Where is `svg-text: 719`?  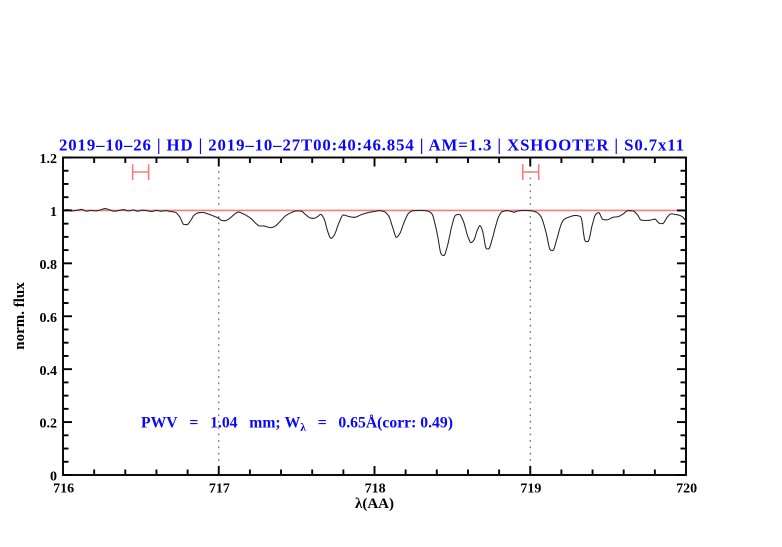 svg-text: 719 is located at coordinates (530, 488).